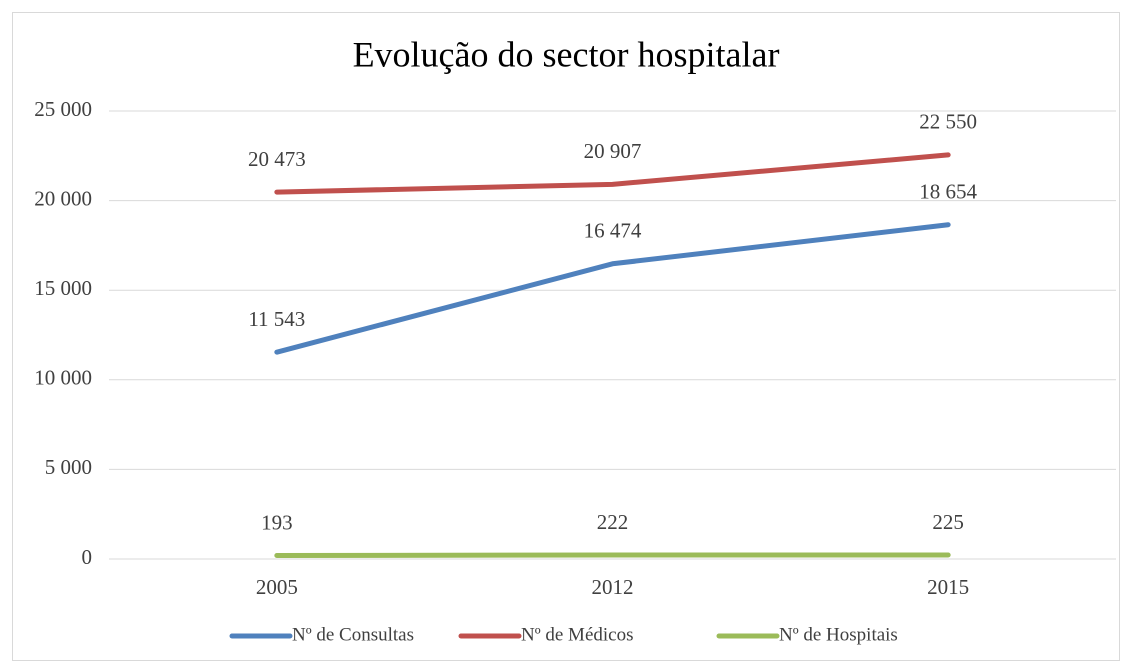 This screenshot has width=1131, height=669. Describe the element at coordinates (577, 634) in the screenshot. I see `legend-label: Nº de Médicos` at that location.